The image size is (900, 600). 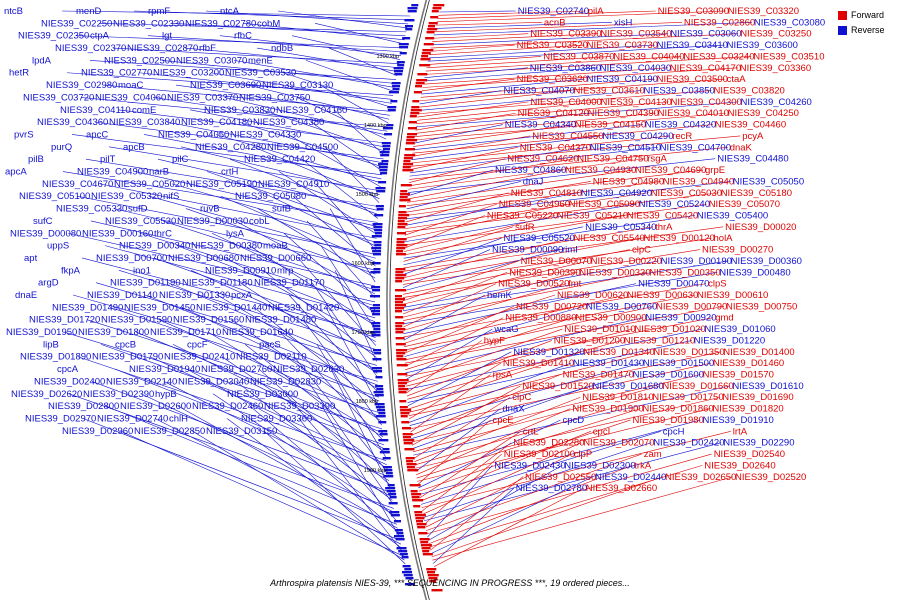 I want to click on gene-label: NIES39_C02770, so click(x=116, y=73).